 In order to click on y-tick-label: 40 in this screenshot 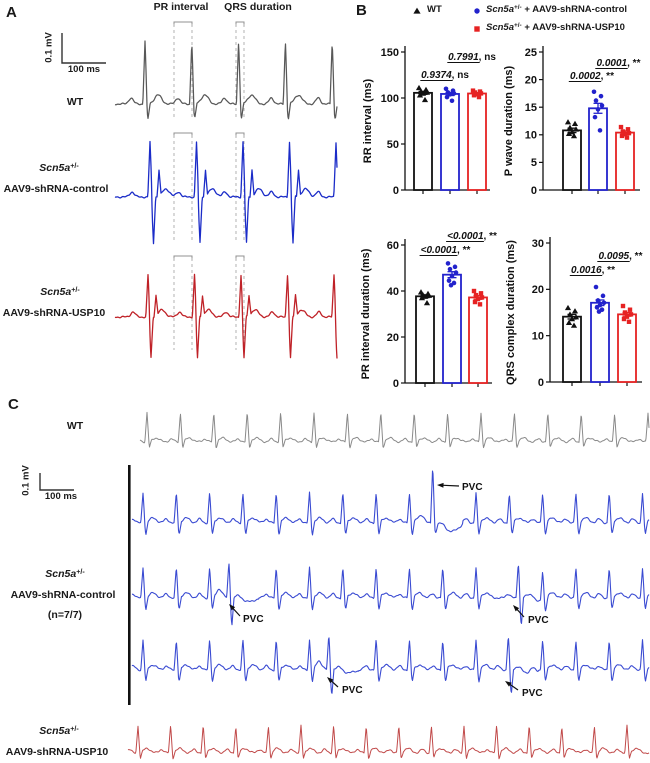, I will do `click(393, 292)`.